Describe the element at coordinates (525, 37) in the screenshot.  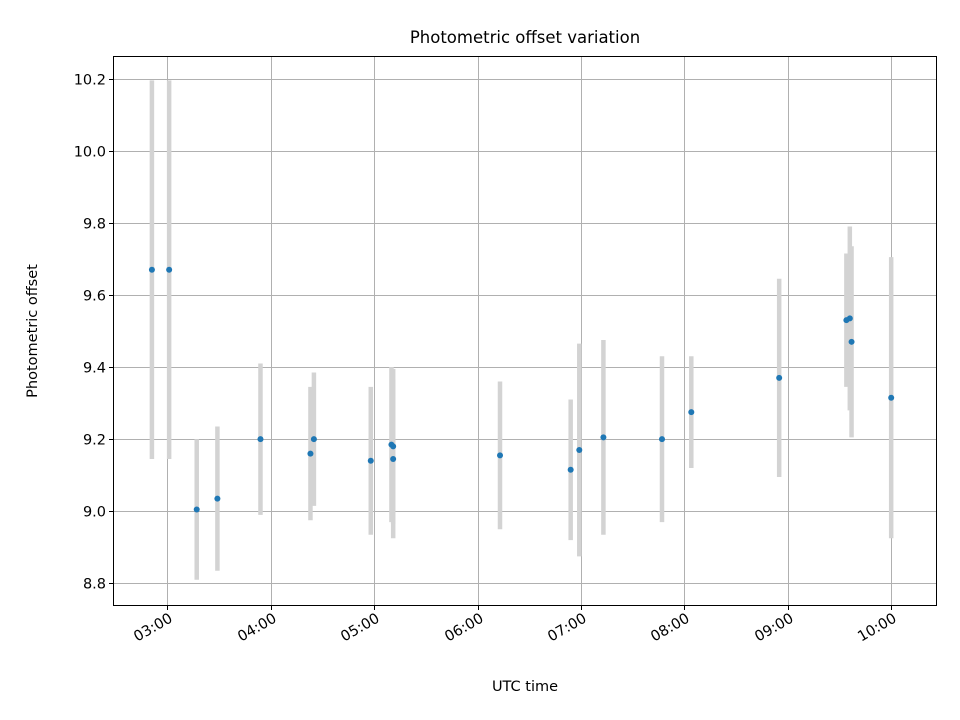
I see `chart-title: Photometric offset variation` at that location.